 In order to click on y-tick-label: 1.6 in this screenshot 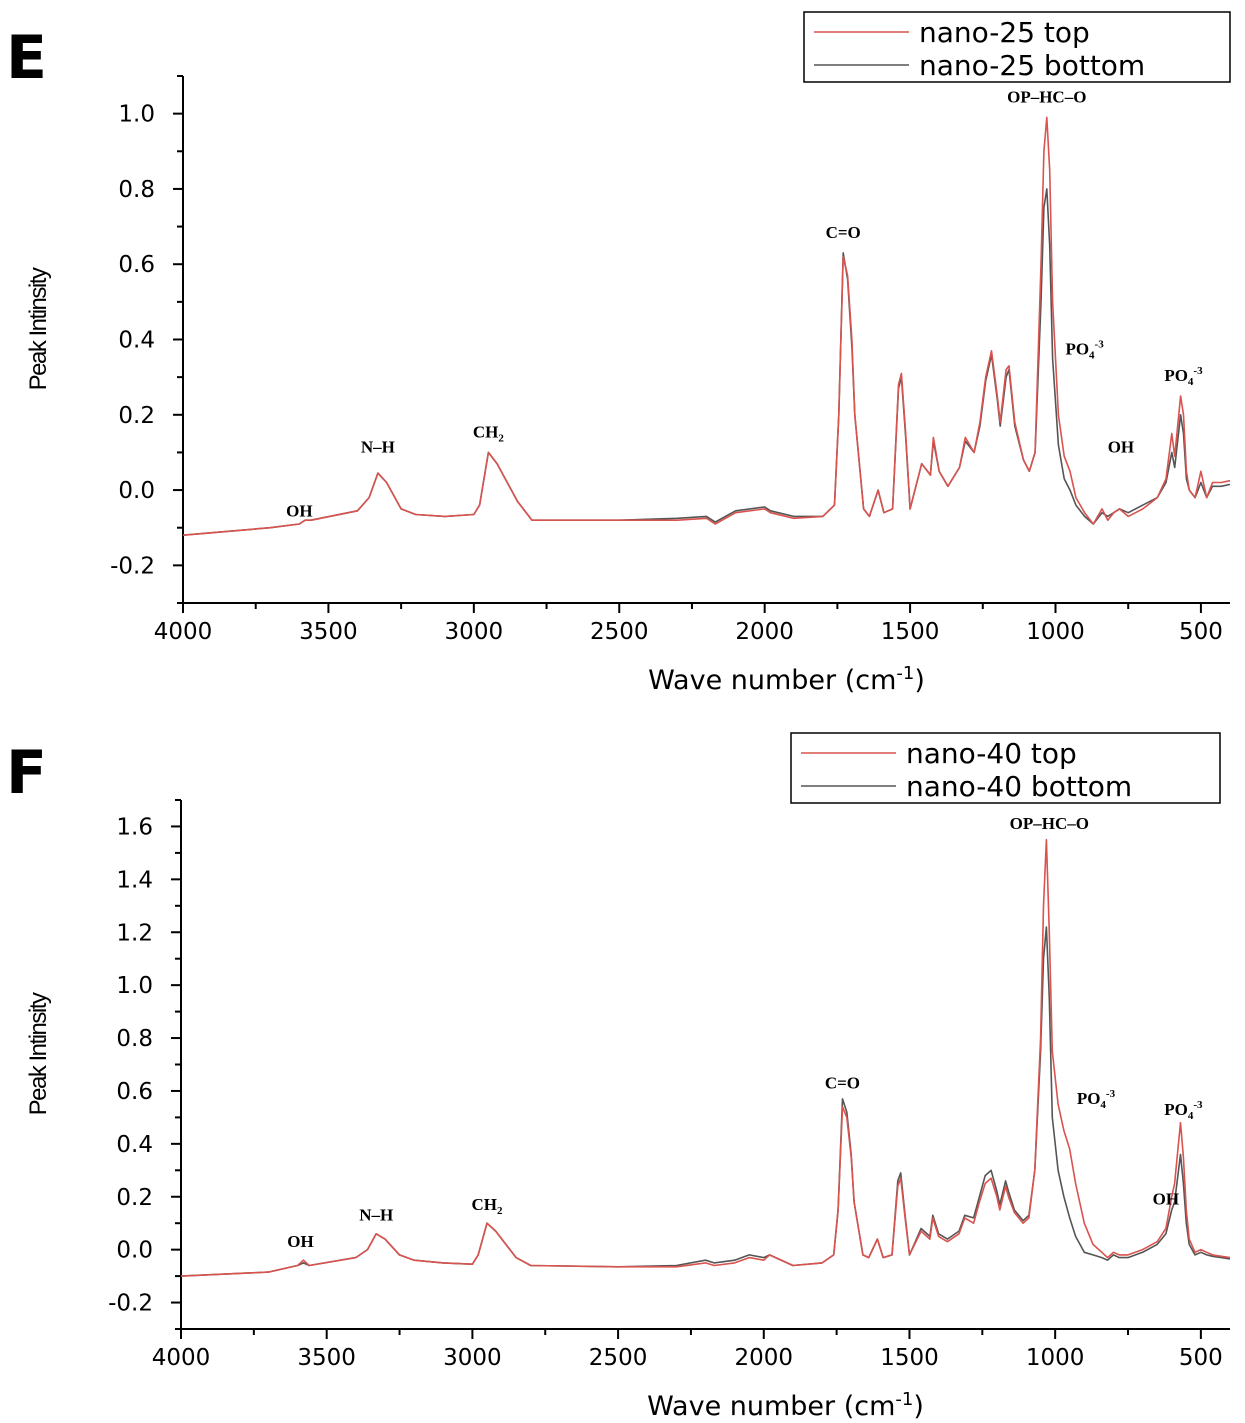, I will do `click(134, 827)`.